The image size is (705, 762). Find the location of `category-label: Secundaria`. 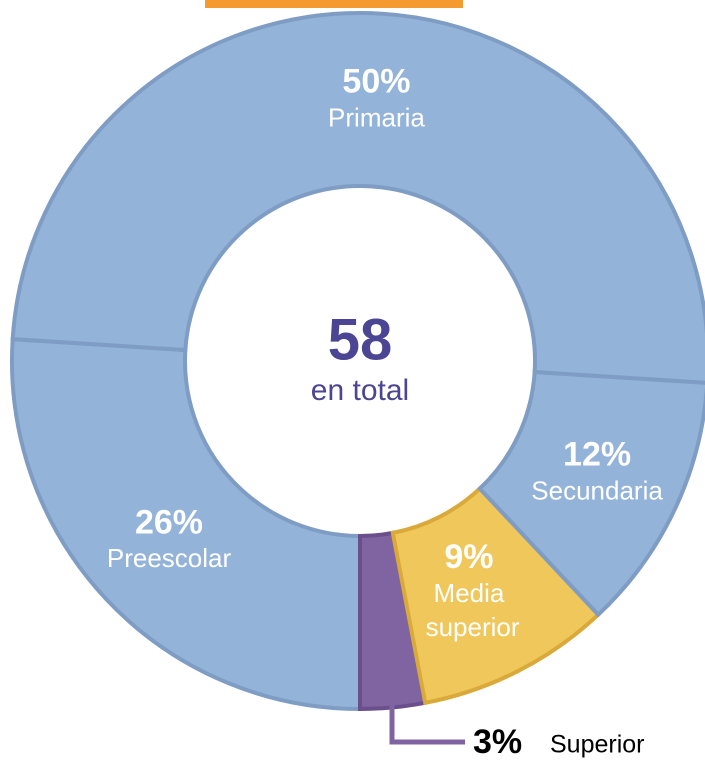

category-label: Secundaria is located at coordinates (597, 490).